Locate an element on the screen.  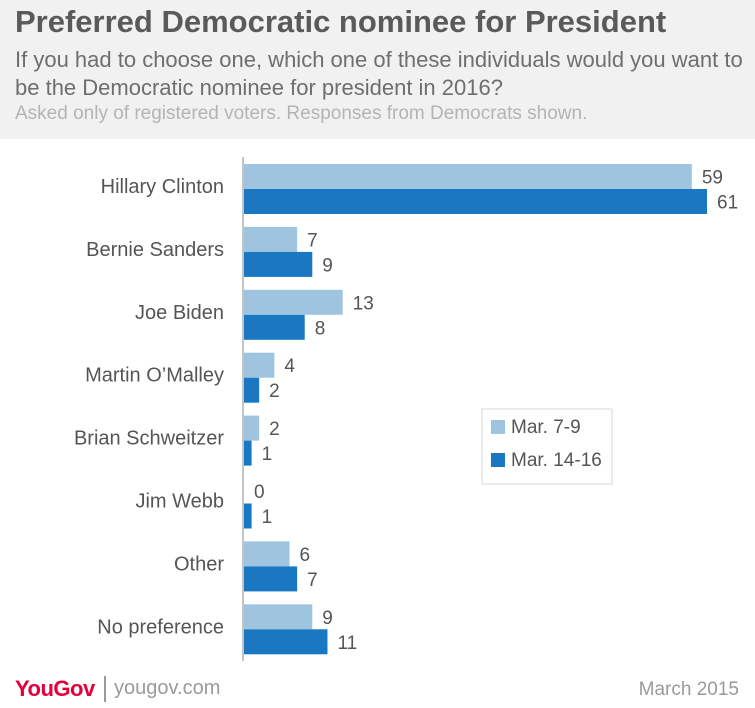
footer-date: March 2015 is located at coordinates (688, 689).